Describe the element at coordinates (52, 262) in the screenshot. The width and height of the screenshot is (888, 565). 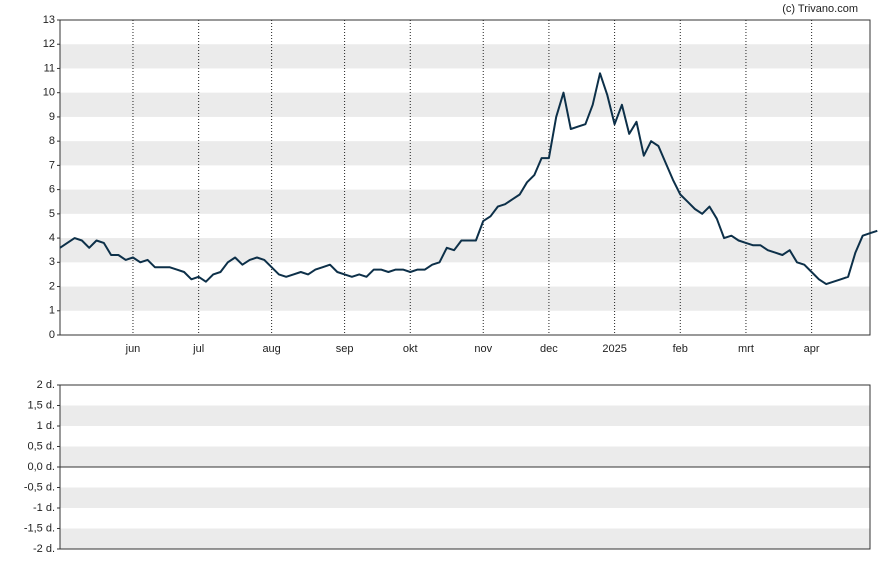
I see `y-tick-label: 3` at that location.